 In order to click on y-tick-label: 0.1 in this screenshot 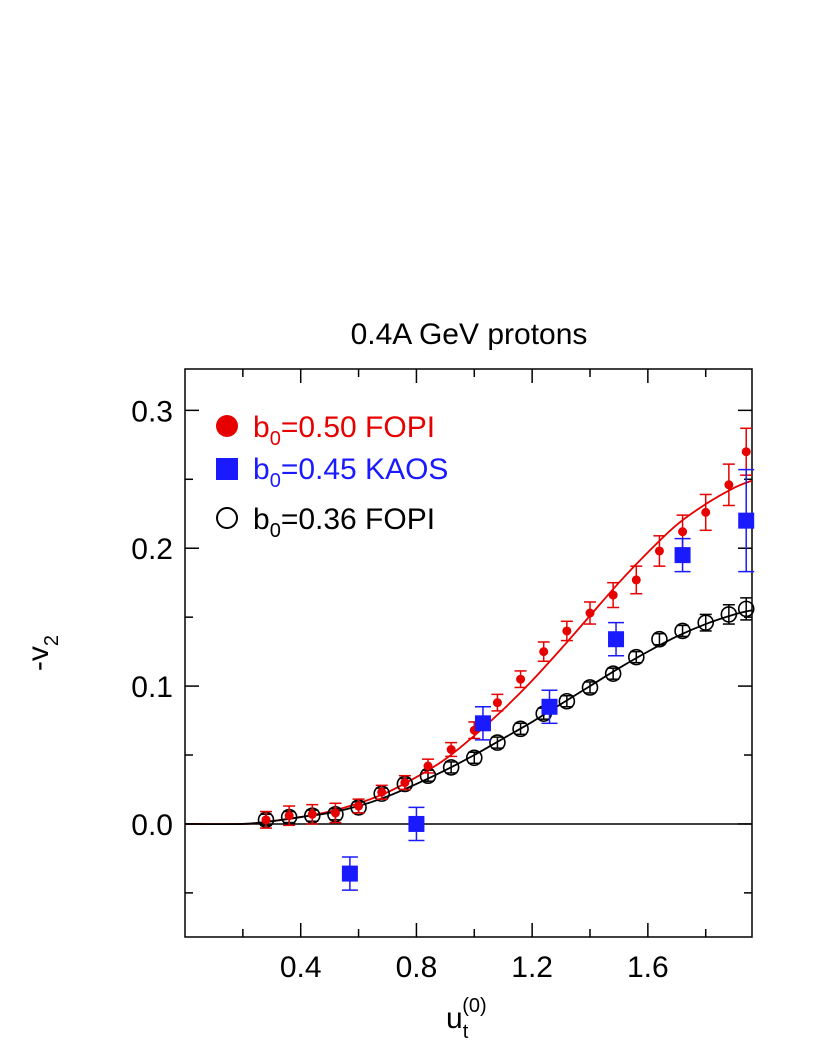, I will do `click(152, 687)`.